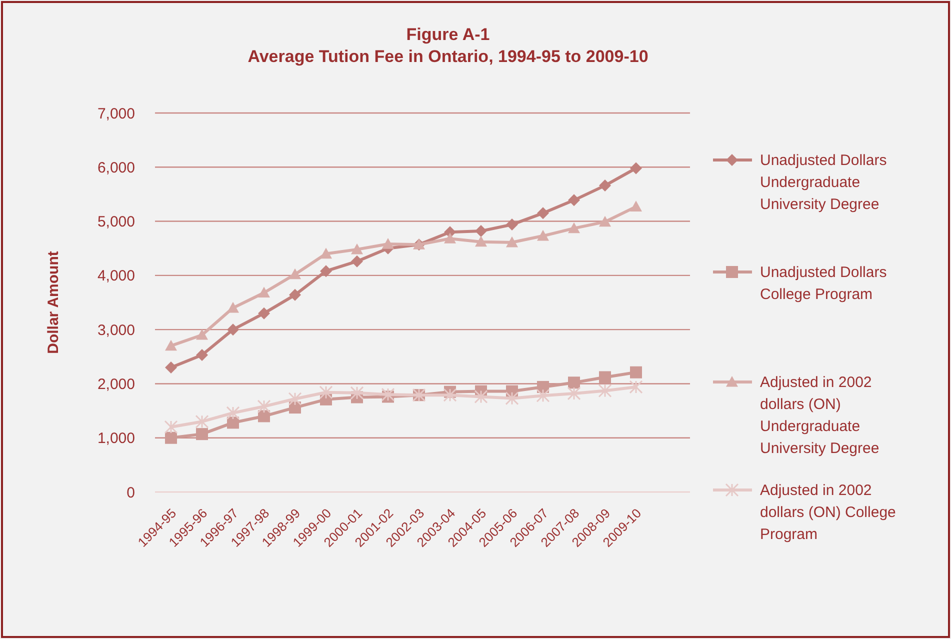  I want to click on legend-label: Unadjusted Dollars Undergraduate University Degree, so click(823, 182).